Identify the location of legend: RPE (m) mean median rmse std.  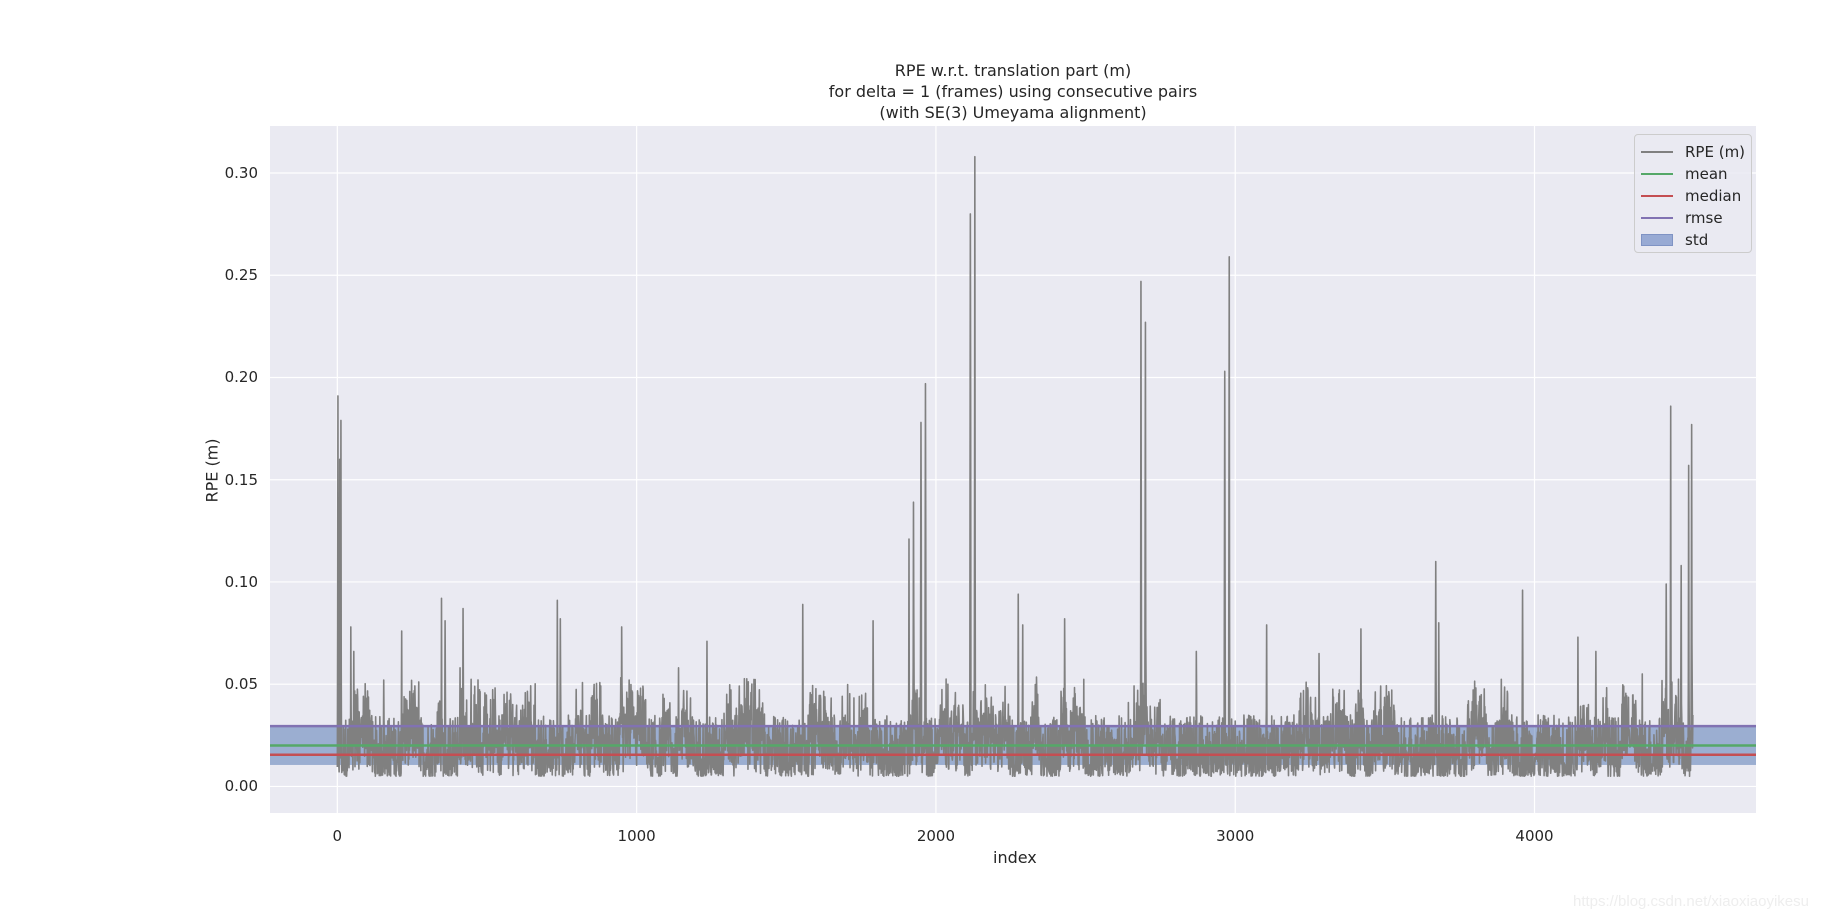
(1693, 193).